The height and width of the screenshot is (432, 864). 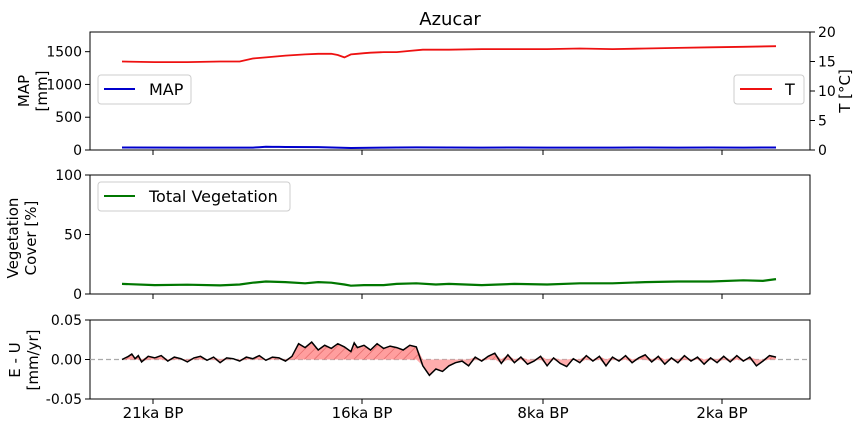 What do you see at coordinates (13, 238) in the screenshot?
I see `vegetation-axis-label-line-1: Vegetation` at bounding box center [13, 238].